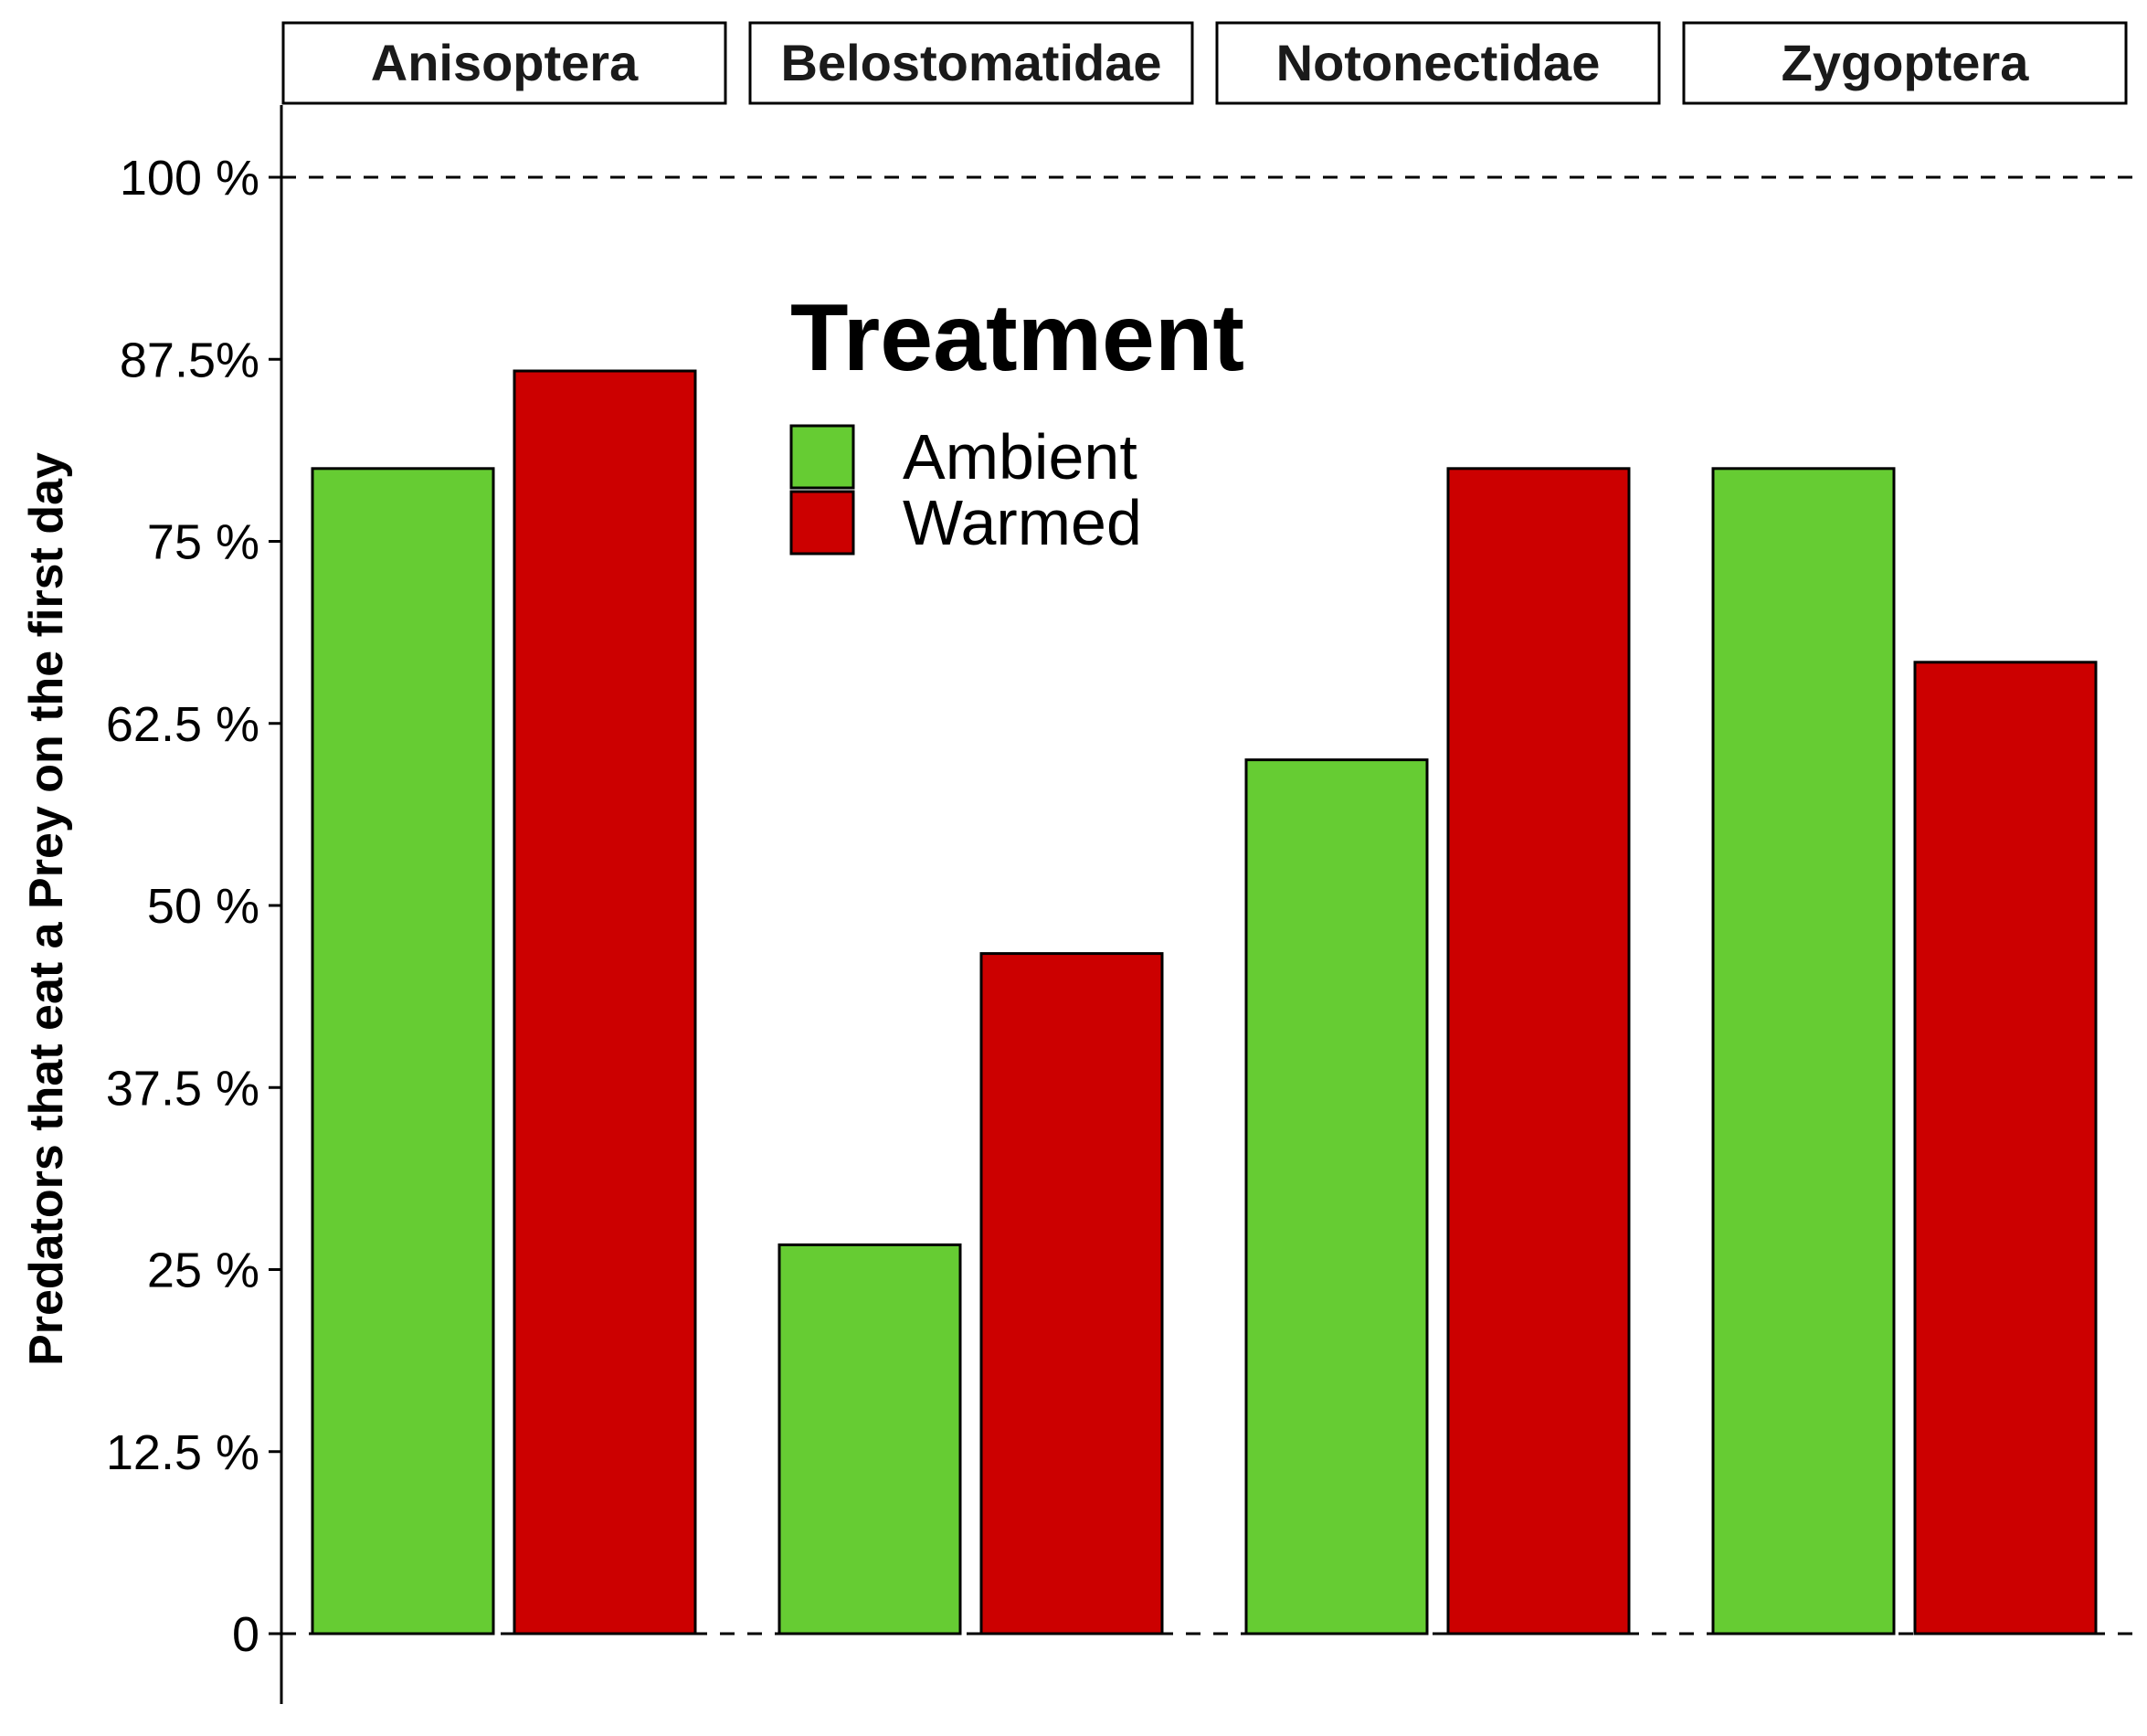 The image size is (2147, 1736). I want to click on legend-label-warmed: Warmed, so click(1022, 522).